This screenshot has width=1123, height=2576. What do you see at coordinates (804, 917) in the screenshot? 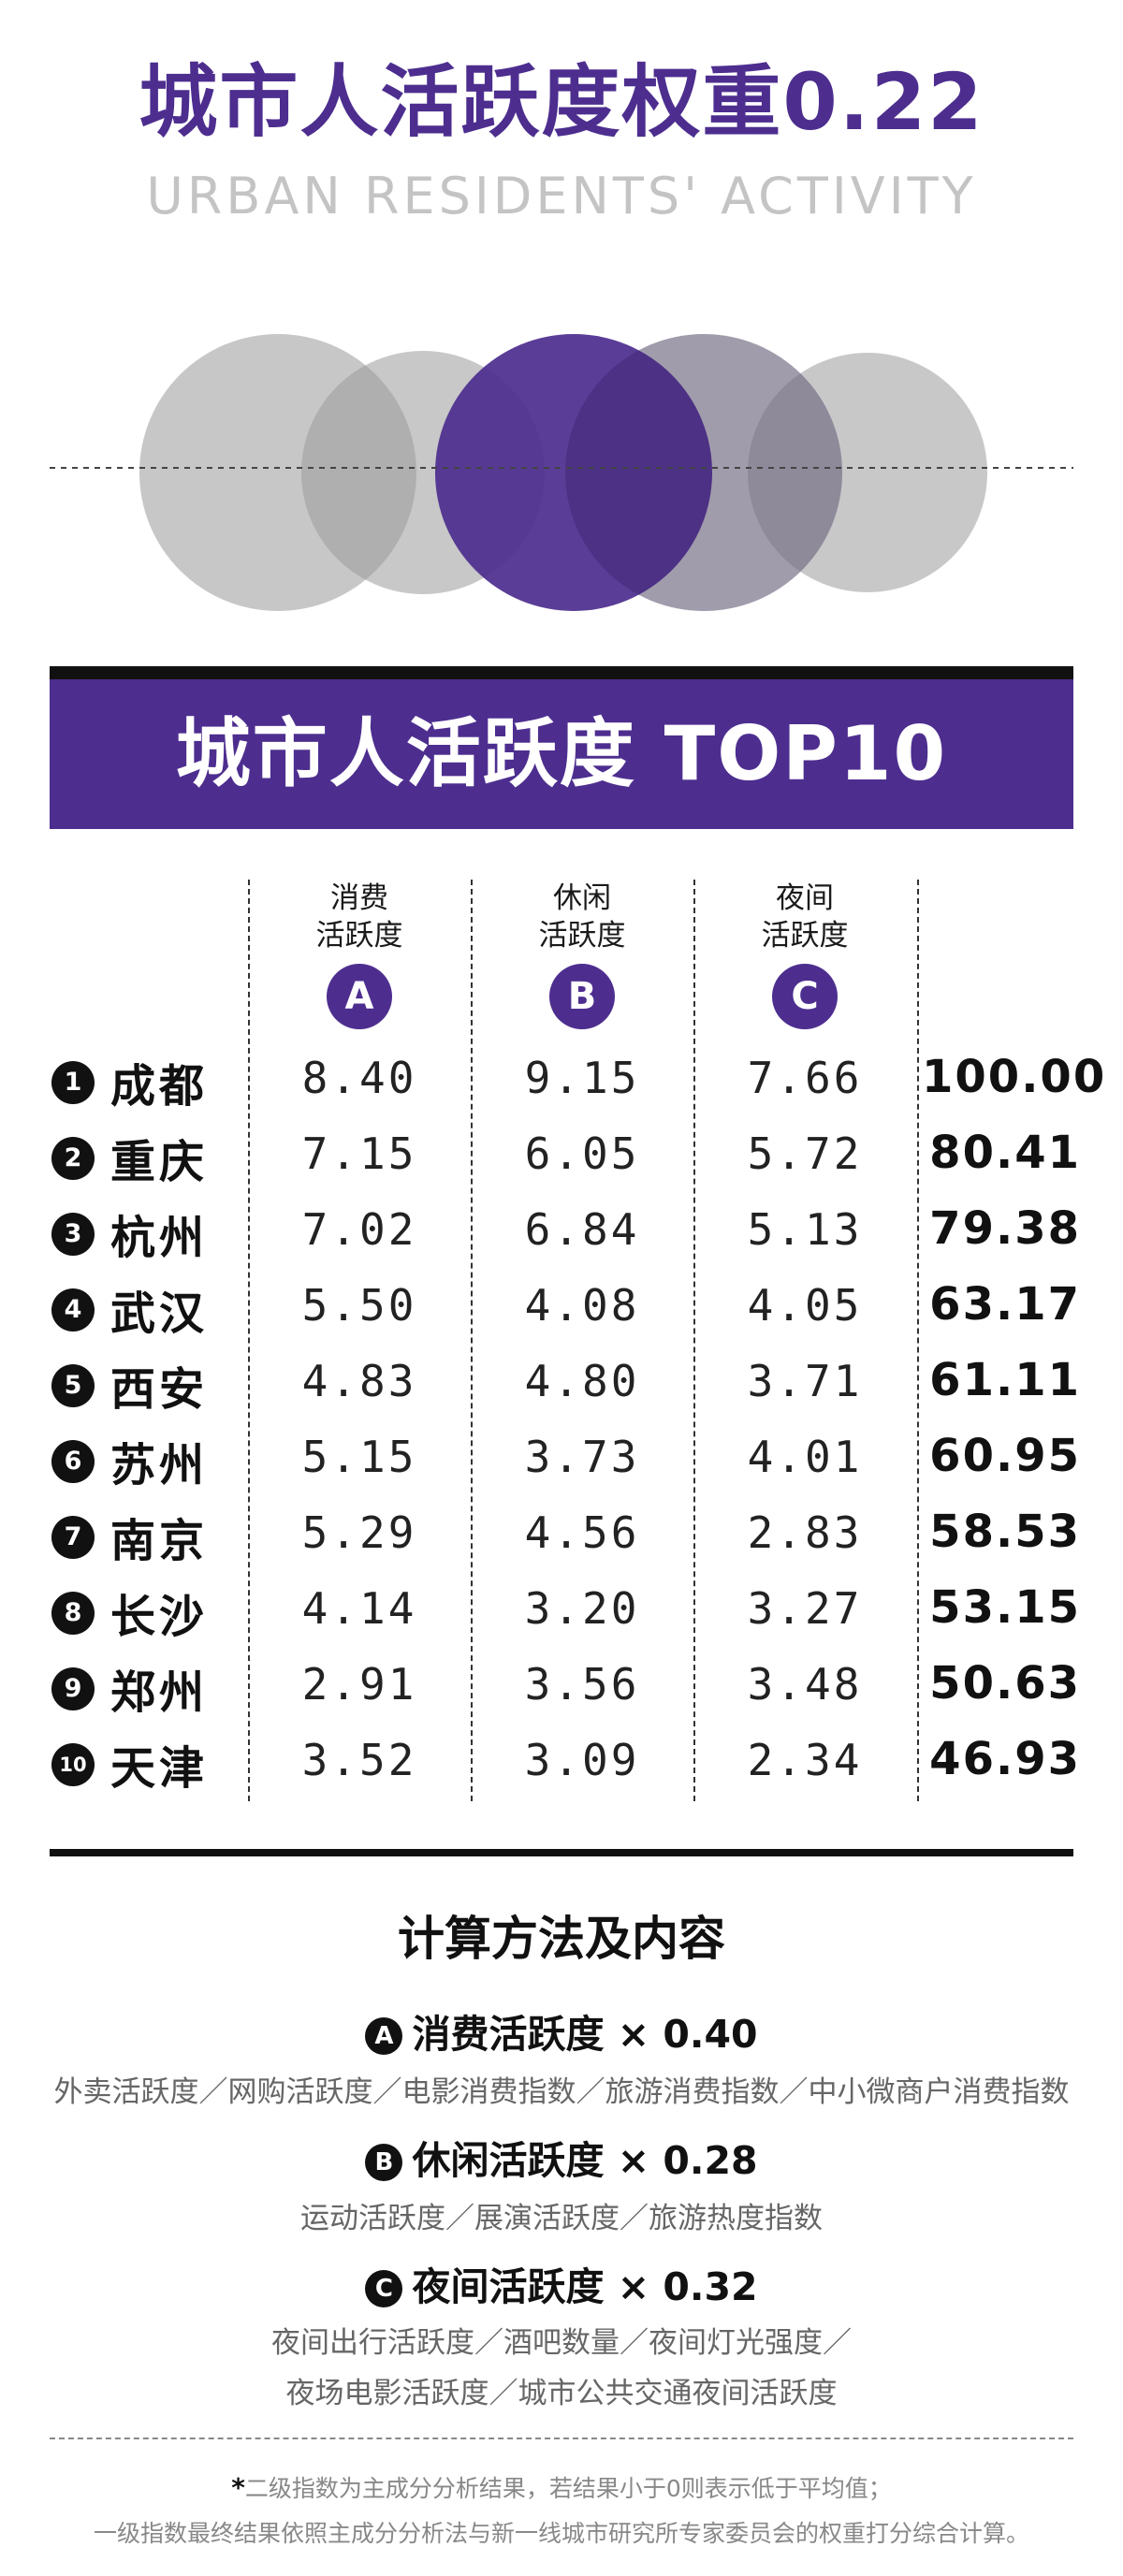
I see `column-header-c: 夜间 活跃度` at bounding box center [804, 917].